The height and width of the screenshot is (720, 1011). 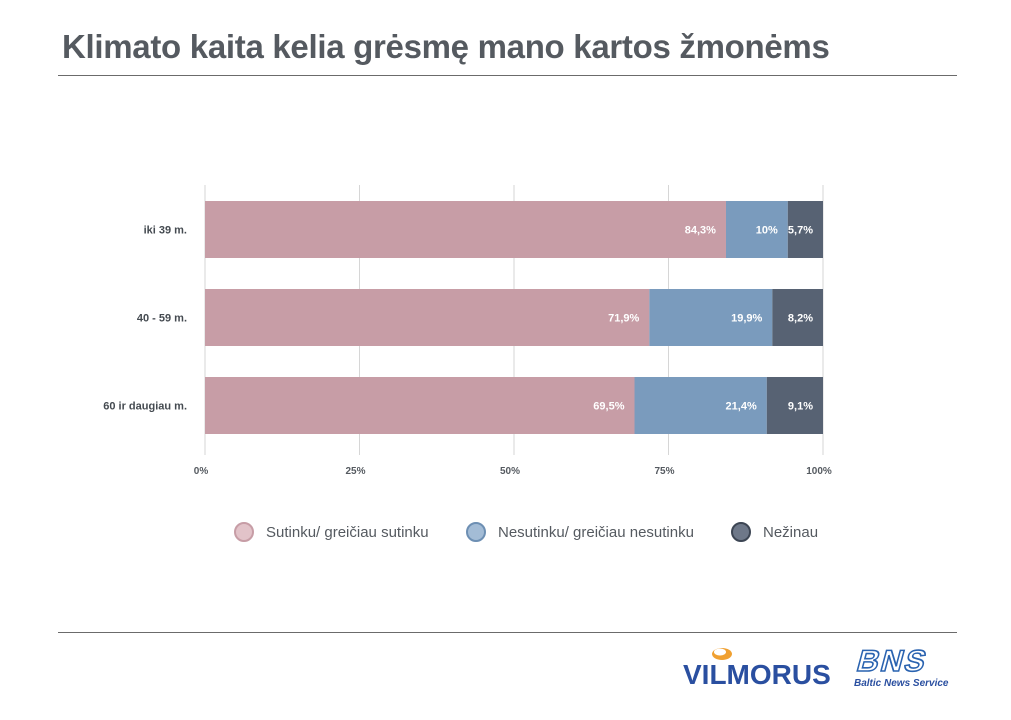 I want to click on vilmorus-logo: VILMORUS, so click(x=757, y=669).